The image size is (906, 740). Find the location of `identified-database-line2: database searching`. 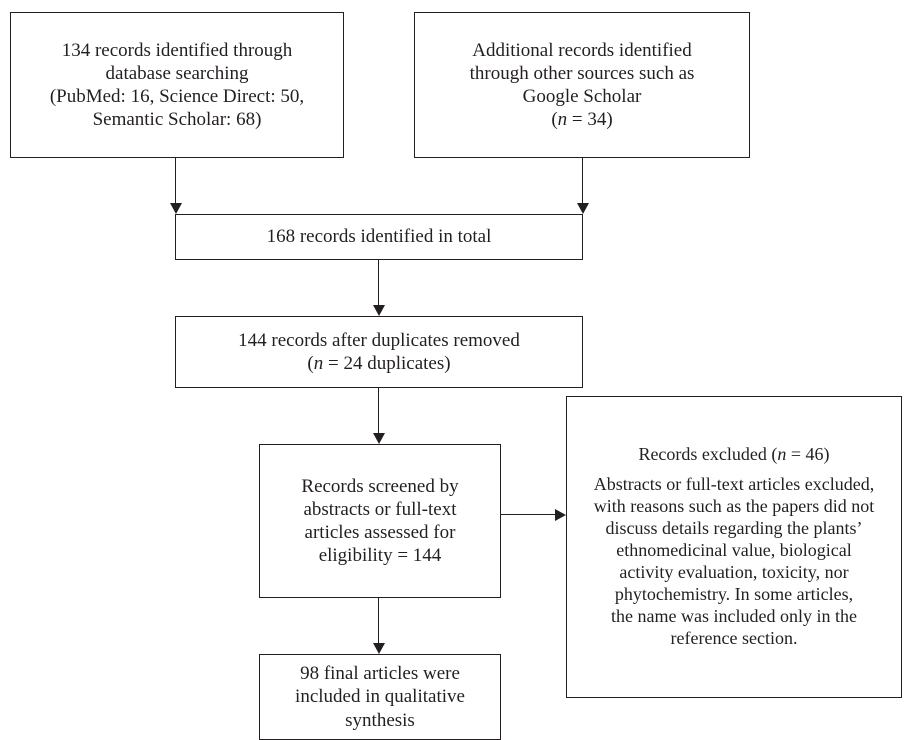

identified-database-line2: database searching is located at coordinates (177, 73).